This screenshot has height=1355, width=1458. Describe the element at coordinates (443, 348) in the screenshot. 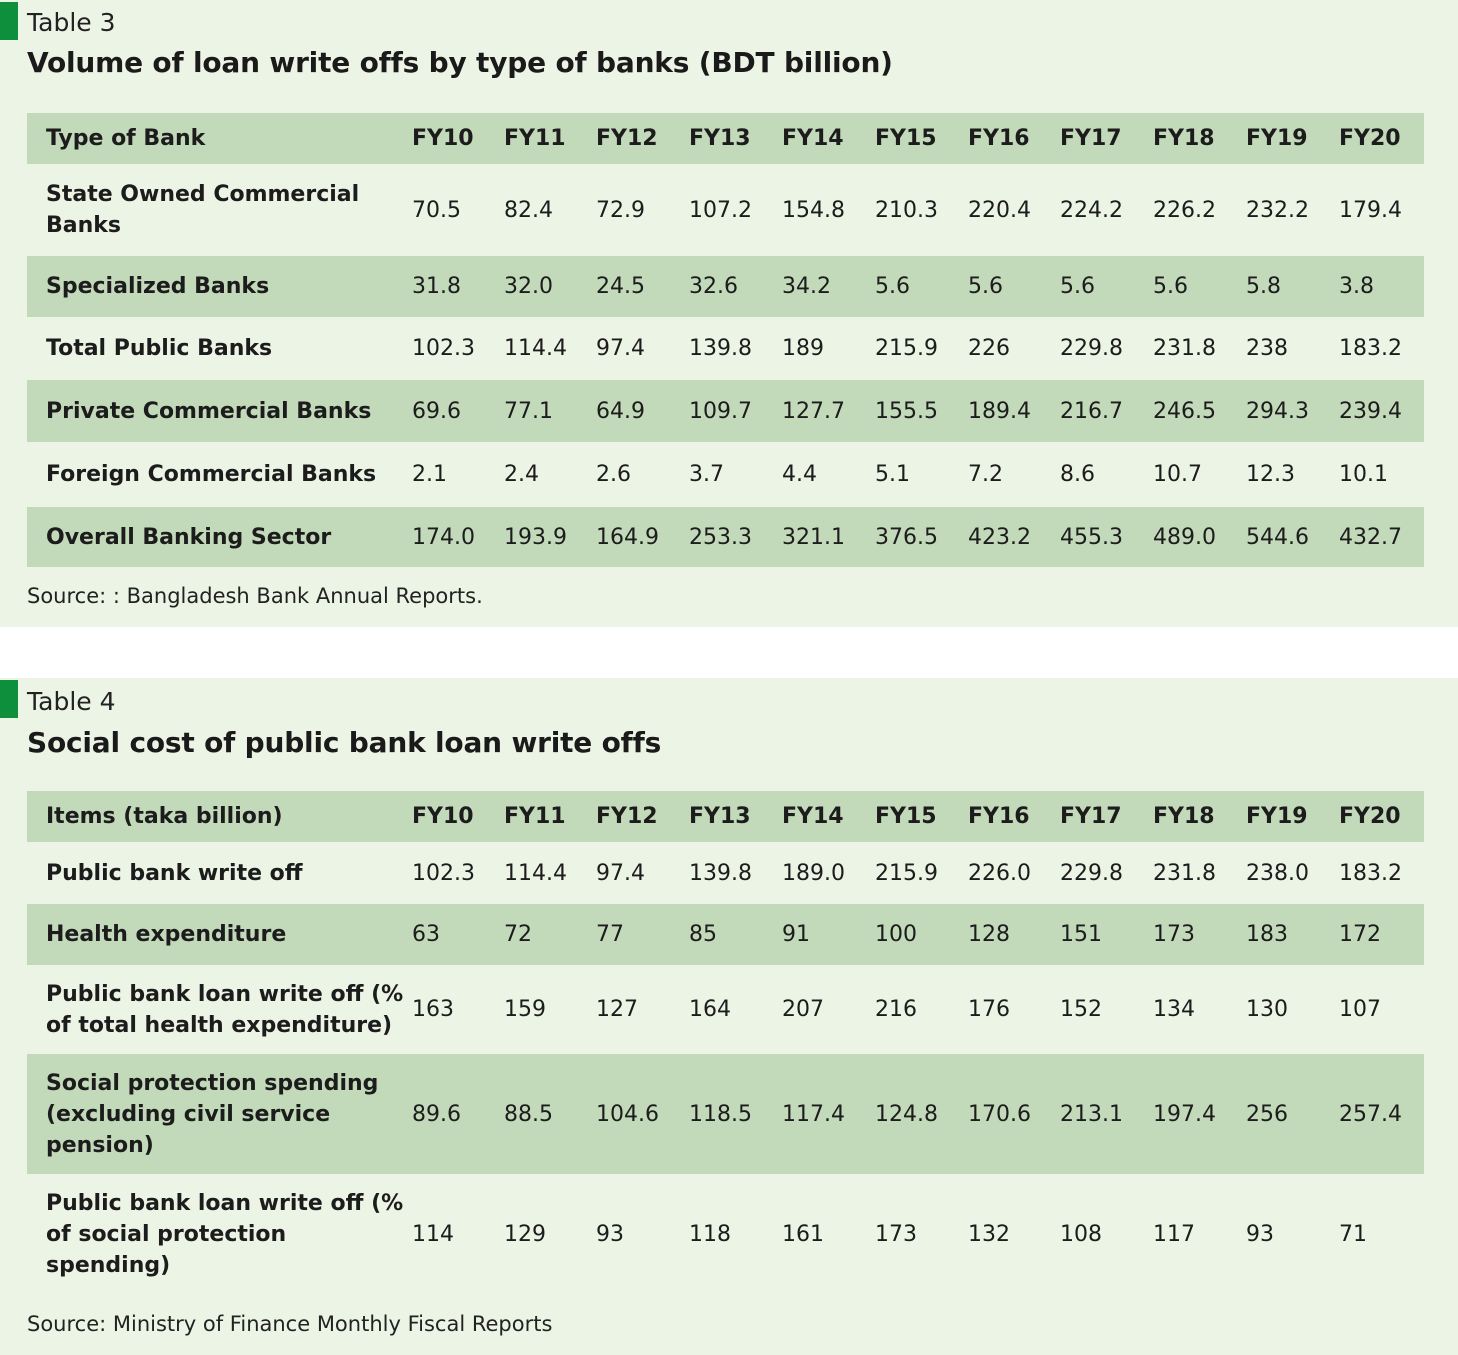

I see `table-cell: 102.3` at that location.